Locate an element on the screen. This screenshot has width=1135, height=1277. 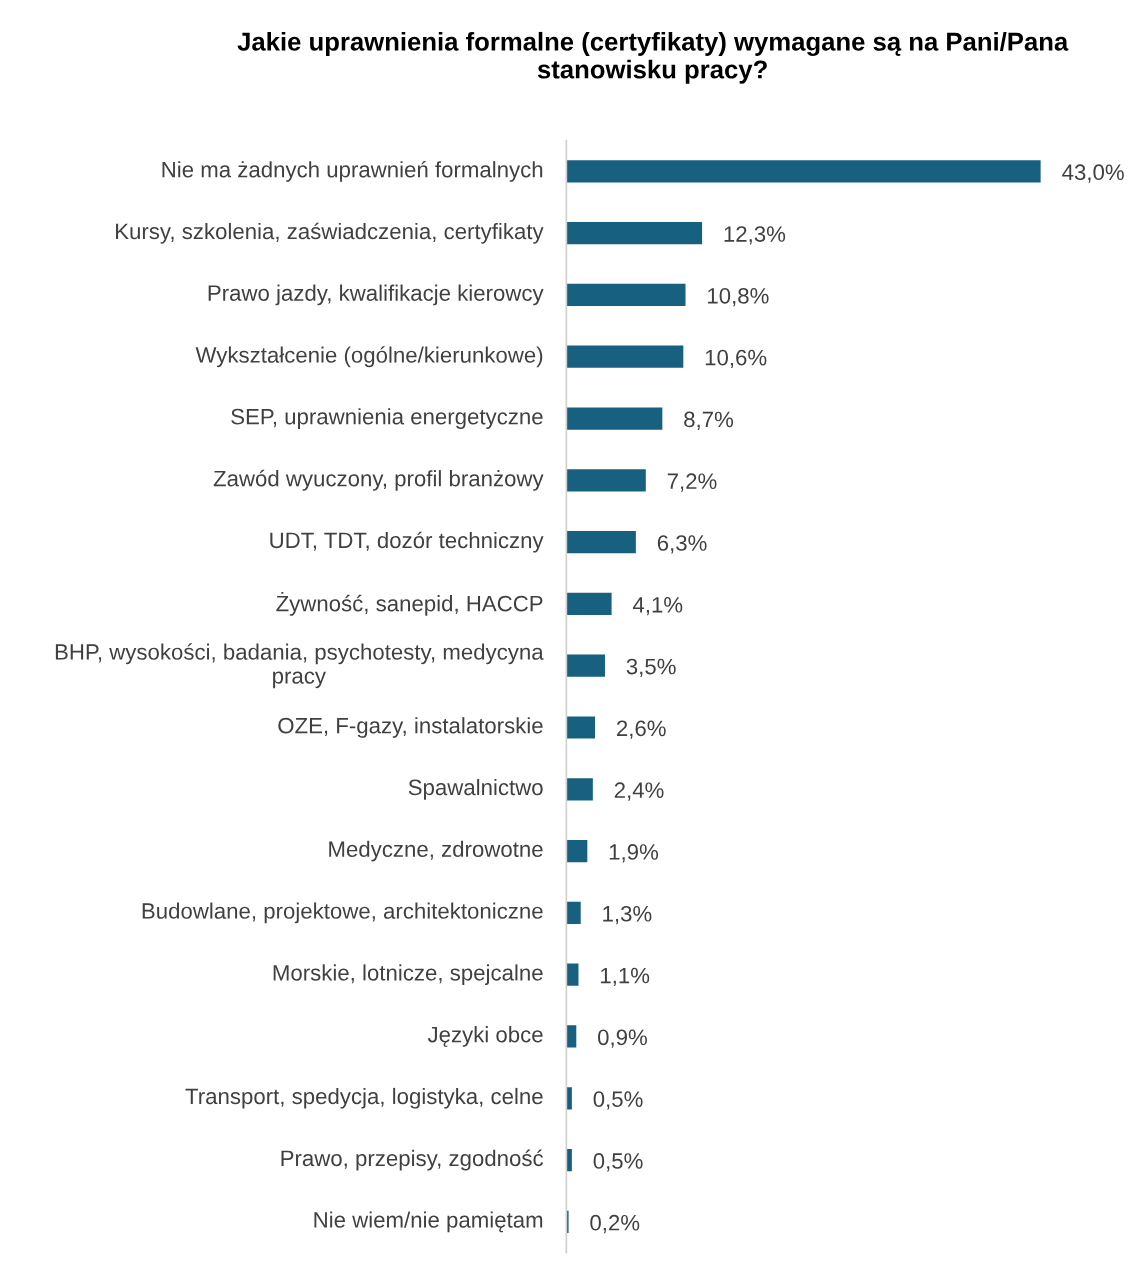
y-tick-label: Spawalnictwo is located at coordinates (475, 789).